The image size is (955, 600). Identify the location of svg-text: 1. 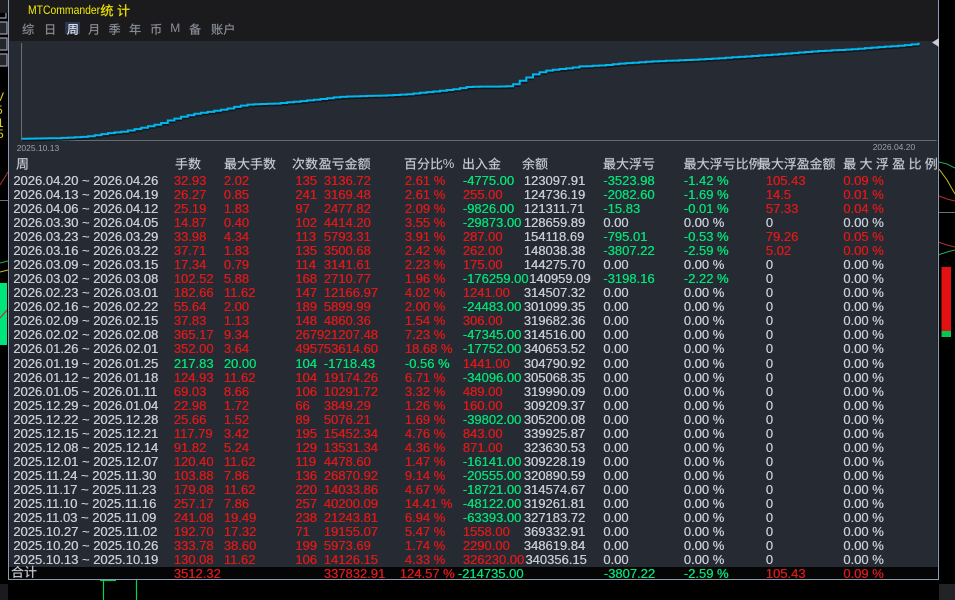
(2, 123).